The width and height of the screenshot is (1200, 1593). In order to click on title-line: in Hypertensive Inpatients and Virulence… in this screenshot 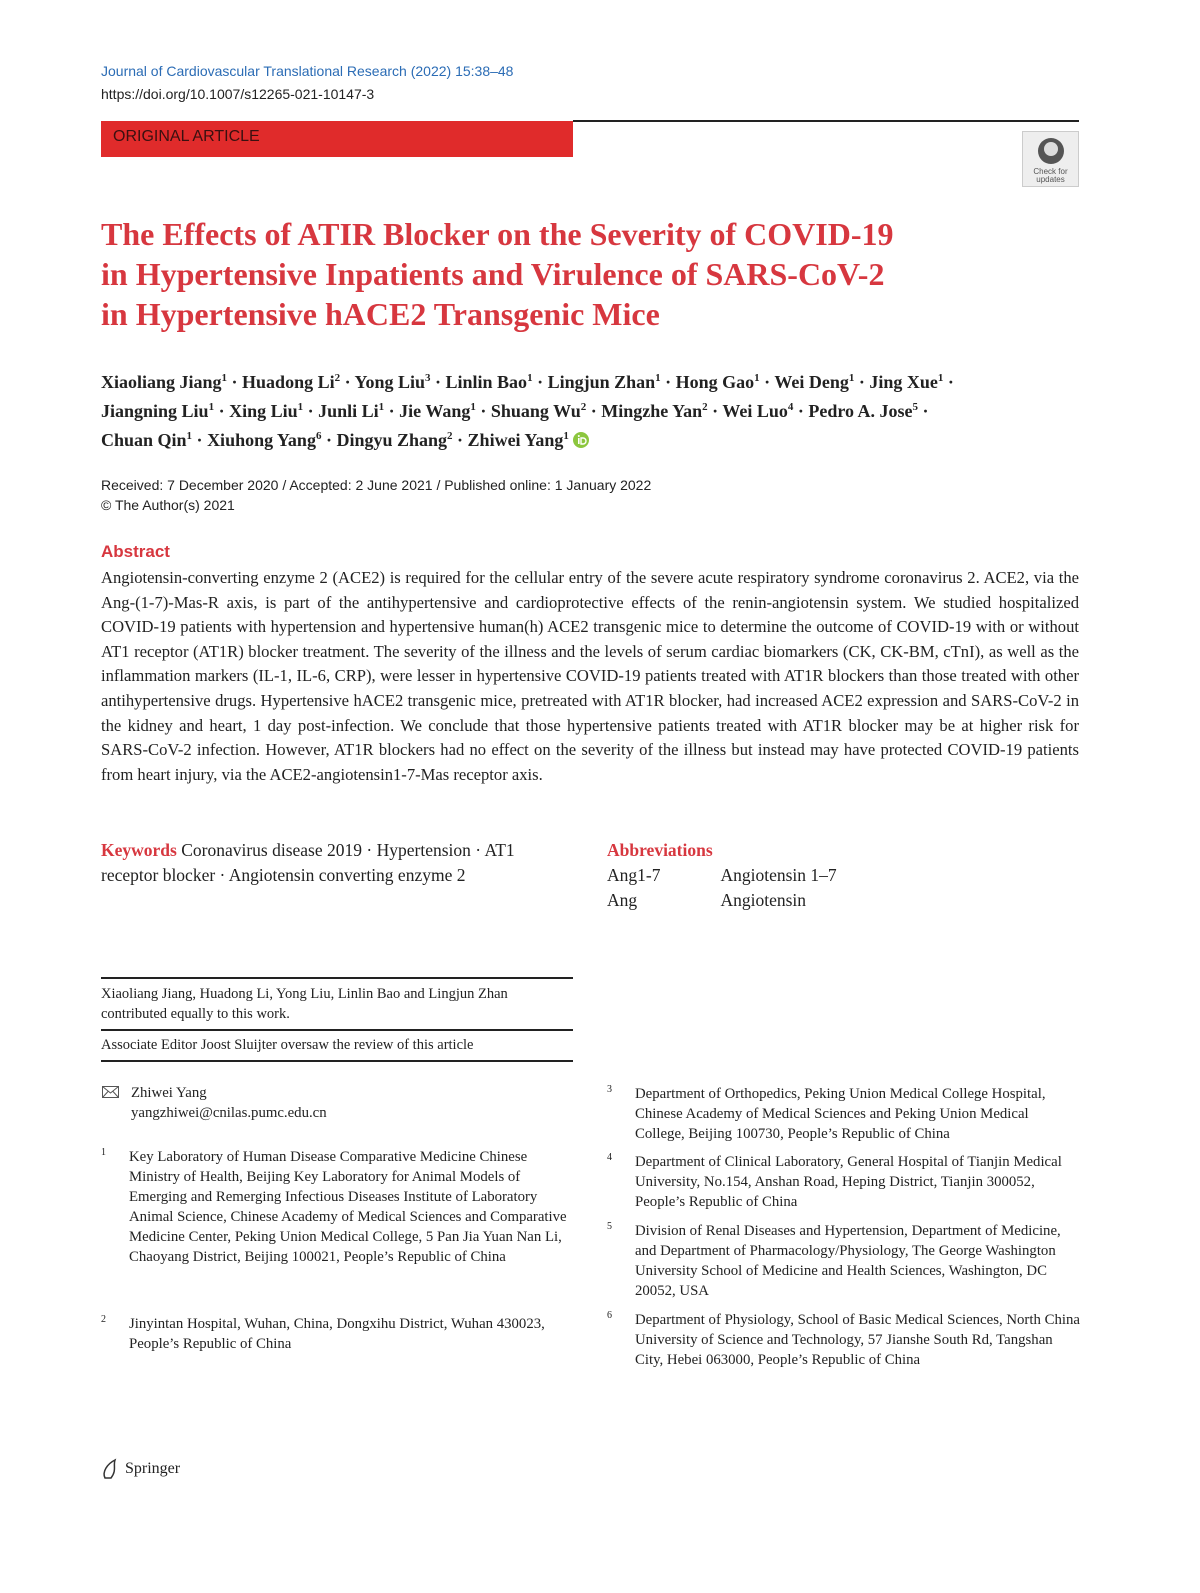, I will do `click(493, 274)`.